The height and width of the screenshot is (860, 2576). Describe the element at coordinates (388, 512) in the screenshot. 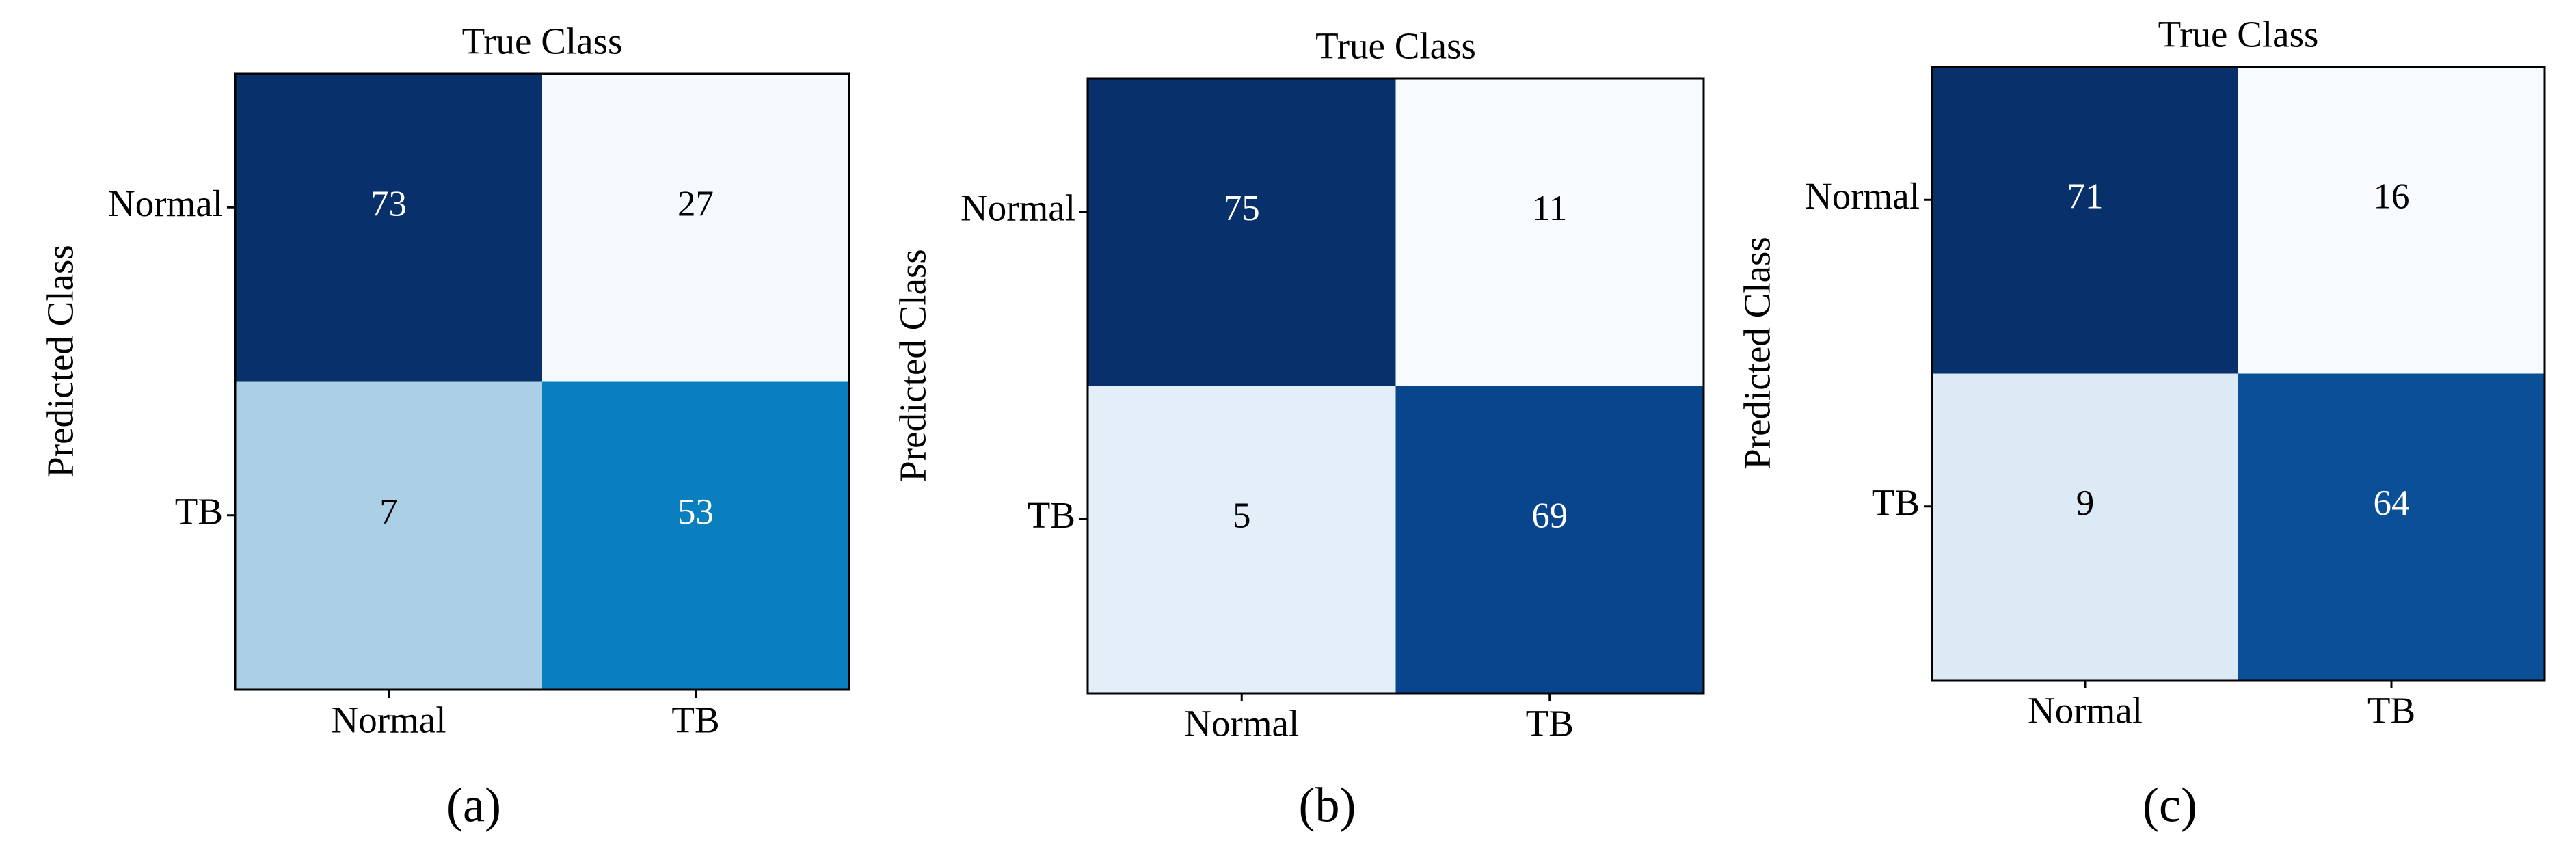

I see `cell-label: 7` at that location.